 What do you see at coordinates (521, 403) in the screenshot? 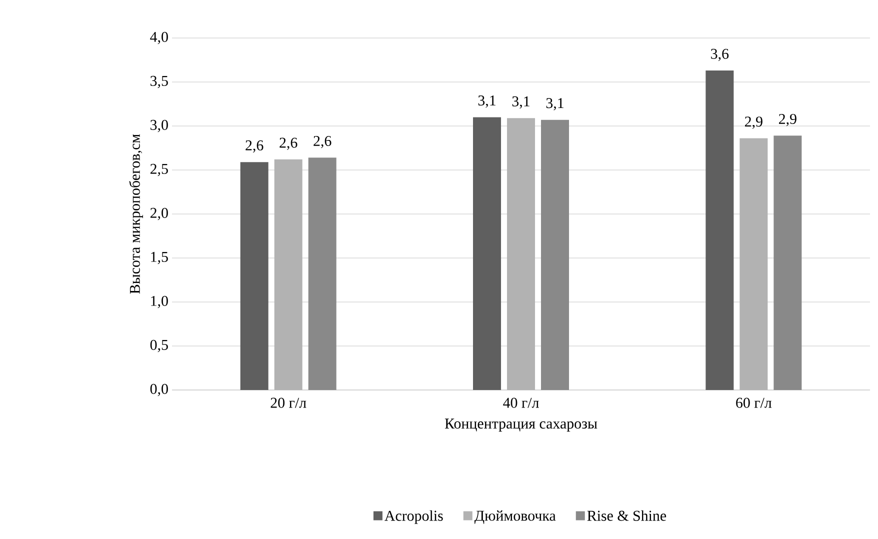
I see `x-tick-label: 40 г/л` at bounding box center [521, 403].